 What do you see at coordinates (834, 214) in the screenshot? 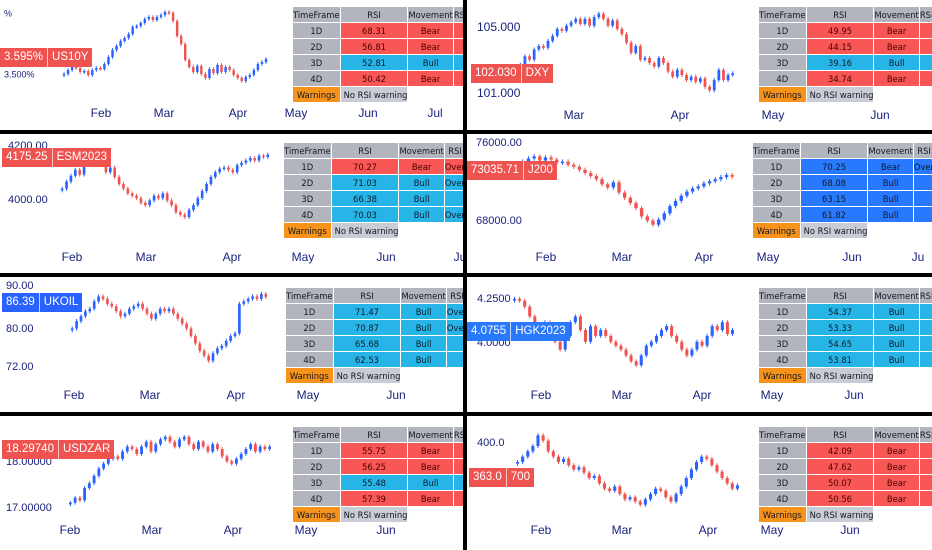
I see `rsi-value-cell: 61.82` at bounding box center [834, 214].